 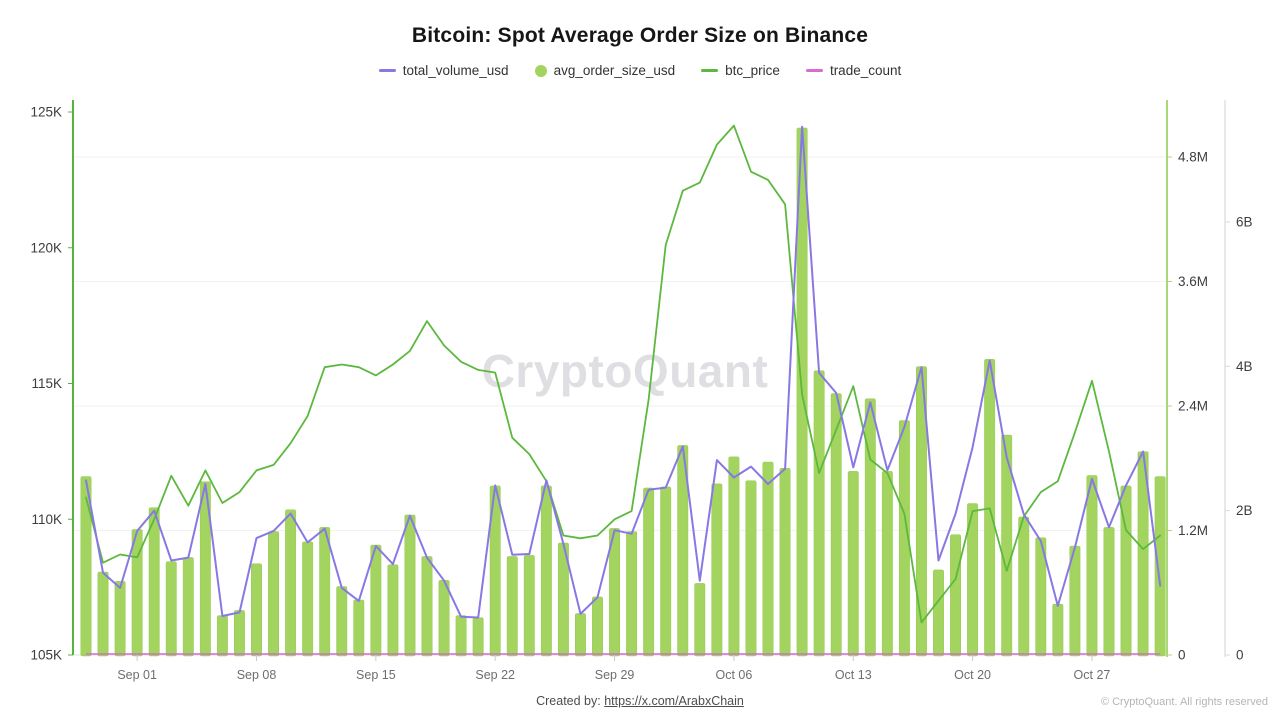 What do you see at coordinates (1244, 222) in the screenshot?
I see `volume-axis-tick-label: 6B` at bounding box center [1244, 222].